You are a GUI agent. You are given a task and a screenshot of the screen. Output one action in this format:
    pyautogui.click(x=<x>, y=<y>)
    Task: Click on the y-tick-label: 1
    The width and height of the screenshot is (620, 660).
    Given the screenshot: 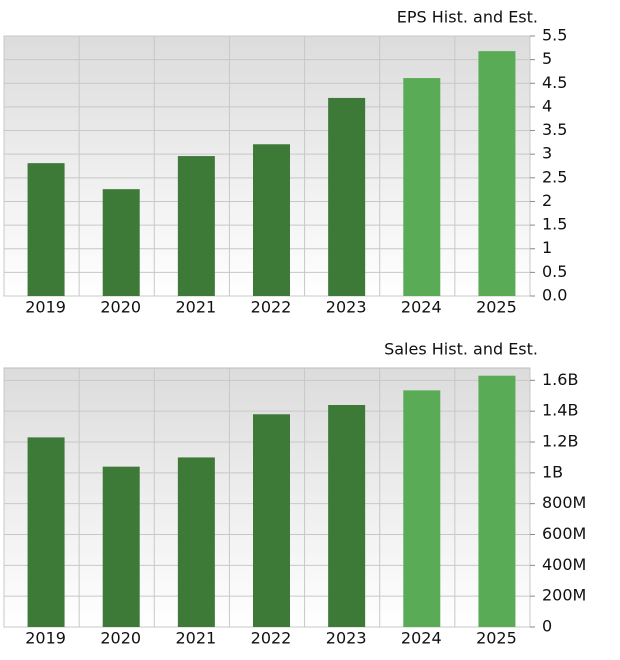 What is the action you would take?
    pyautogui.click(x=547, y=247)
    